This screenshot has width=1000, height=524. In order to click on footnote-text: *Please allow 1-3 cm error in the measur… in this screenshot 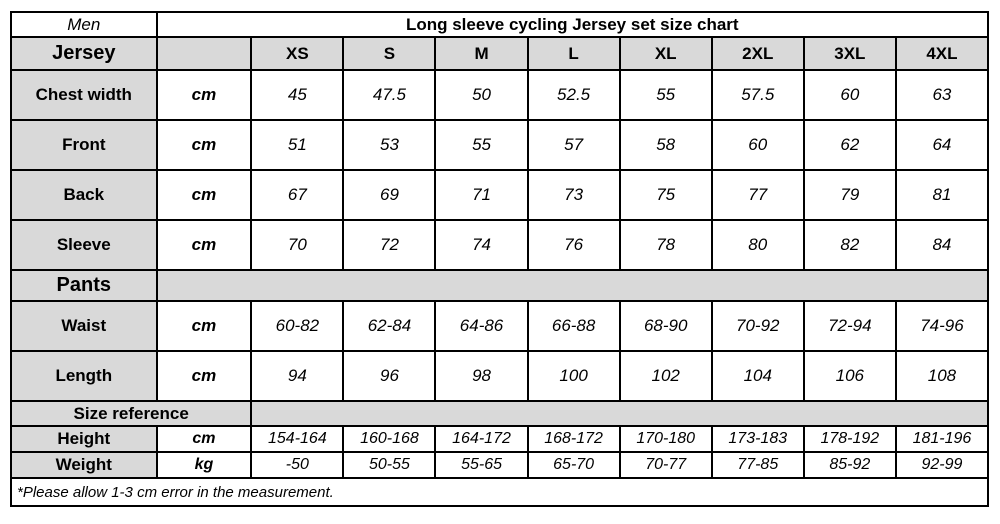, I will do `click(499, 492)`.